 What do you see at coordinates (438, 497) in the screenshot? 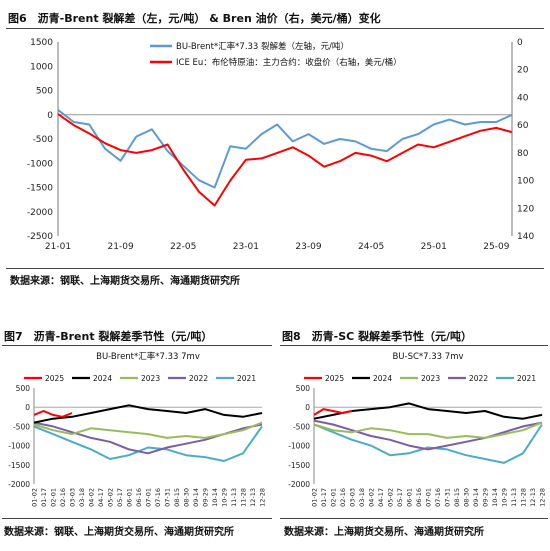
I see `x-tick-label: 07-16` at bounding box center [438, 497].